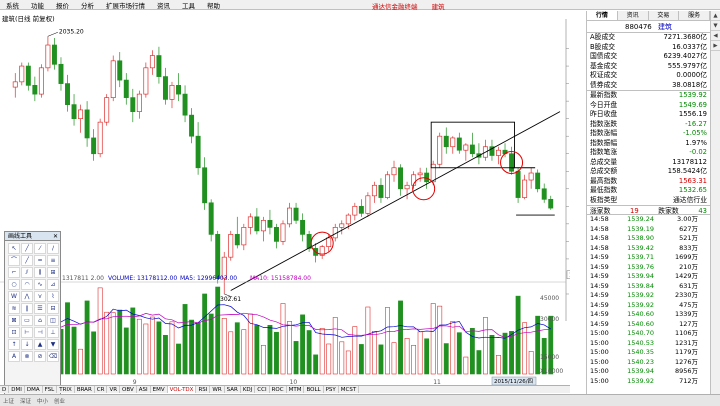 The height and width of the screenshot is (406, 720). I want to click on draw-tool-icon: ▼, so click(53, 344).